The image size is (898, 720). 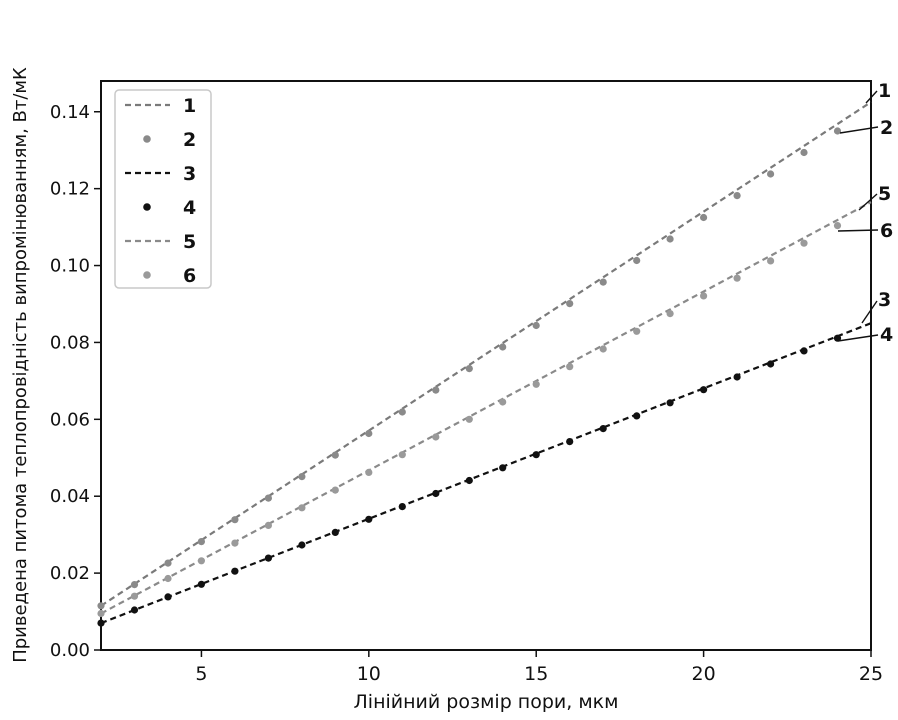 What do you see at coordinates (886, 335) in the screenshot?
I see `end-label-4: 4` at bounding box center [886, 335].